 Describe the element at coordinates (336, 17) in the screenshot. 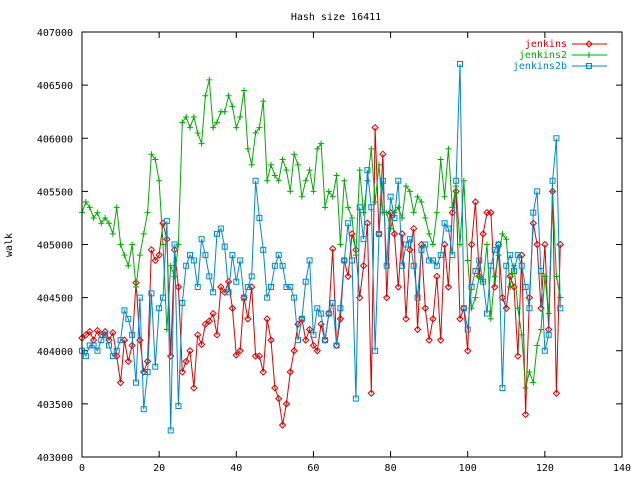

I see `chart-title: Hash size 16411` at that location.